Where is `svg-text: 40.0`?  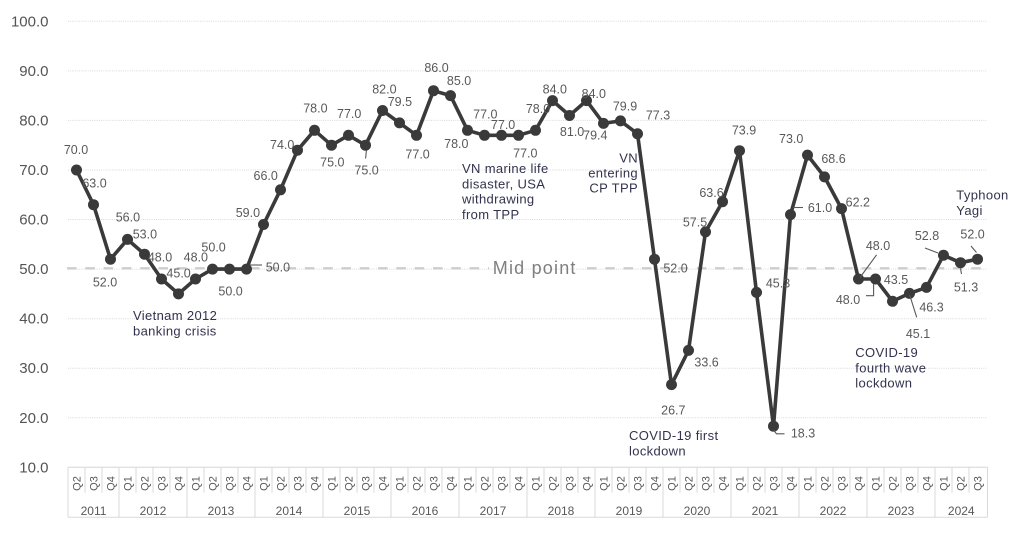 svg-text: 40.0 is located at coordinates (33, 319).